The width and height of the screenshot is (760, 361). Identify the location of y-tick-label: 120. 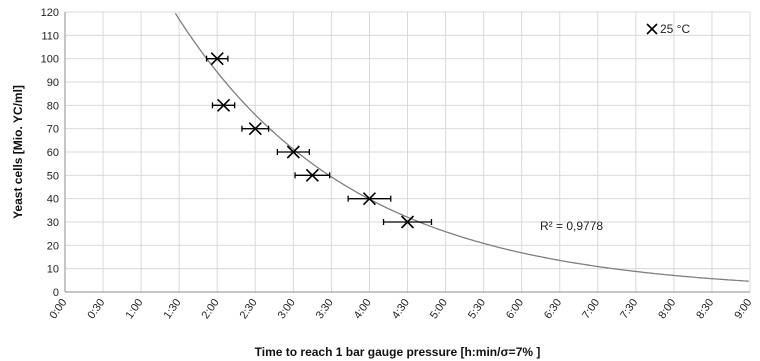
(50, 13).